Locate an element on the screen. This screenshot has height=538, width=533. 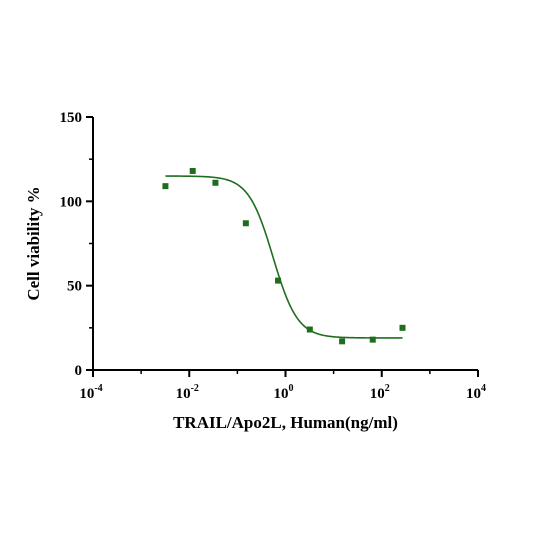
x-tick-label: 10⁻² is located at coordinates (187, 392).